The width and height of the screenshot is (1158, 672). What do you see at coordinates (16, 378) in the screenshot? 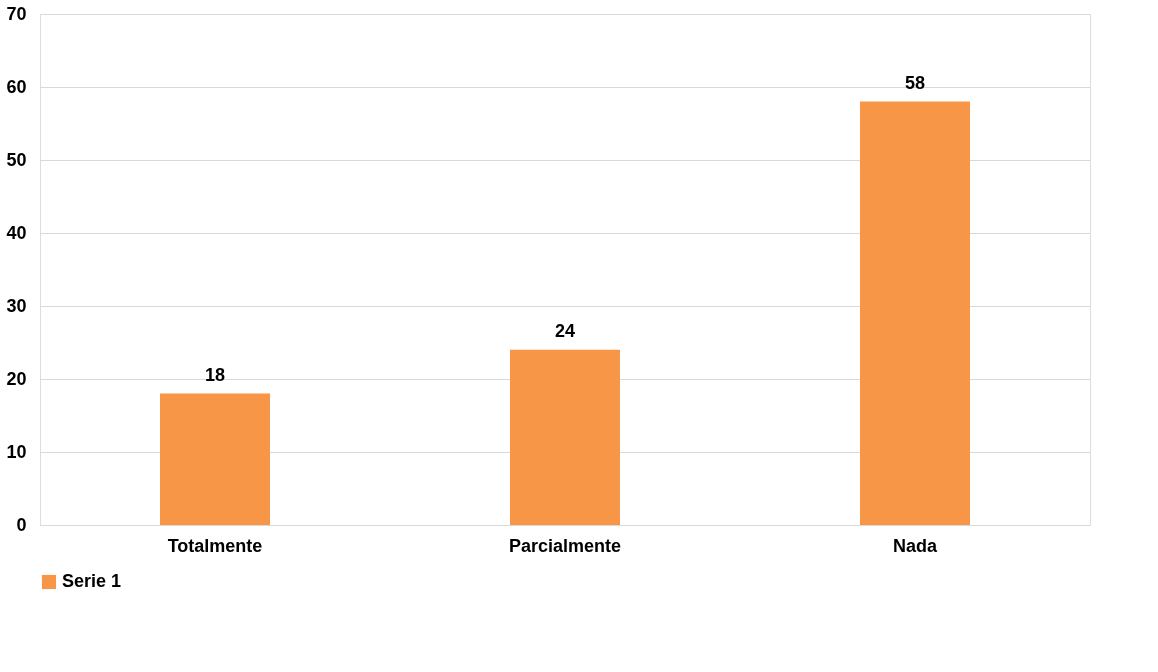
I see `y-tick-label: 20` at bounding box center [16, 378].